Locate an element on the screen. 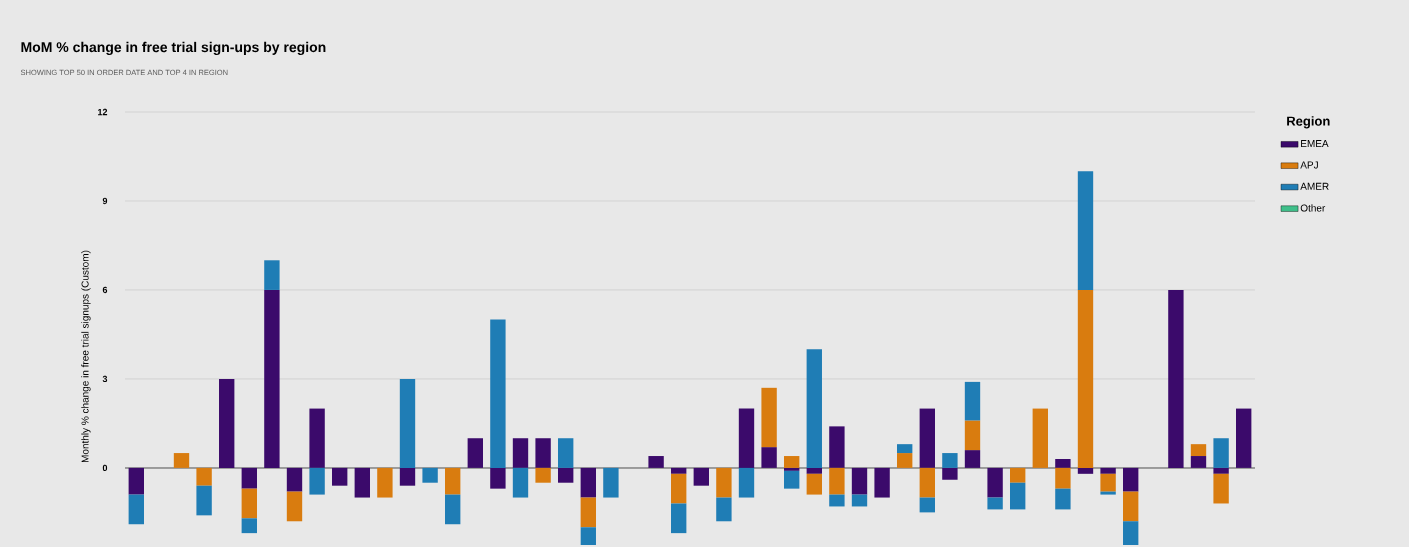  legend-label: EMEA is located at coordinates (1315, 143).